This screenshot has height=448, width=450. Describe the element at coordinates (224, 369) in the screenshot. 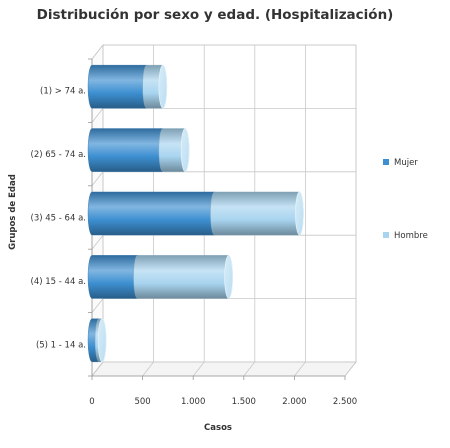

I see `floor` at that location.